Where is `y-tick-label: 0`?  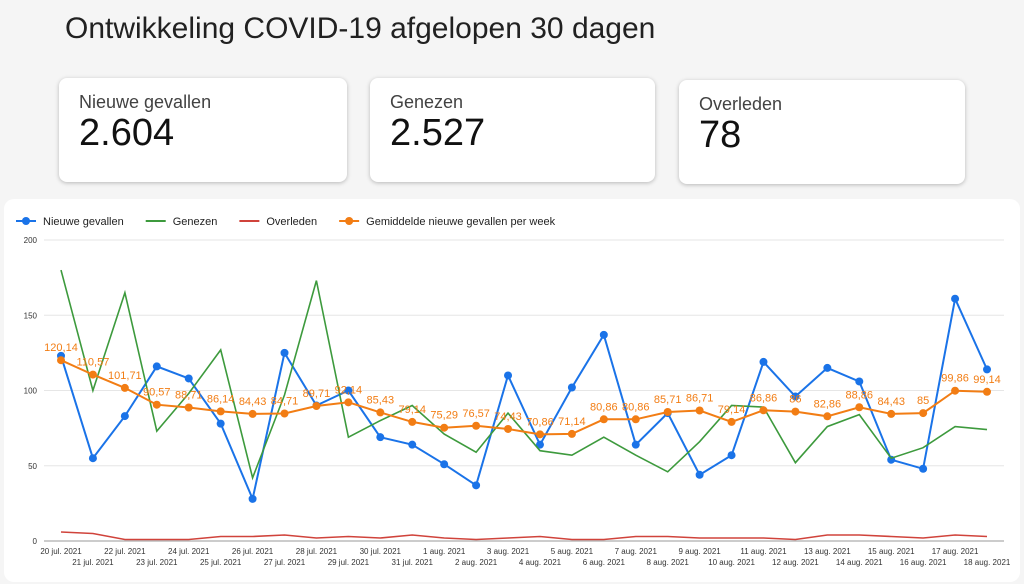 y-tick-label: 0 is located at coordinates (35, 541).